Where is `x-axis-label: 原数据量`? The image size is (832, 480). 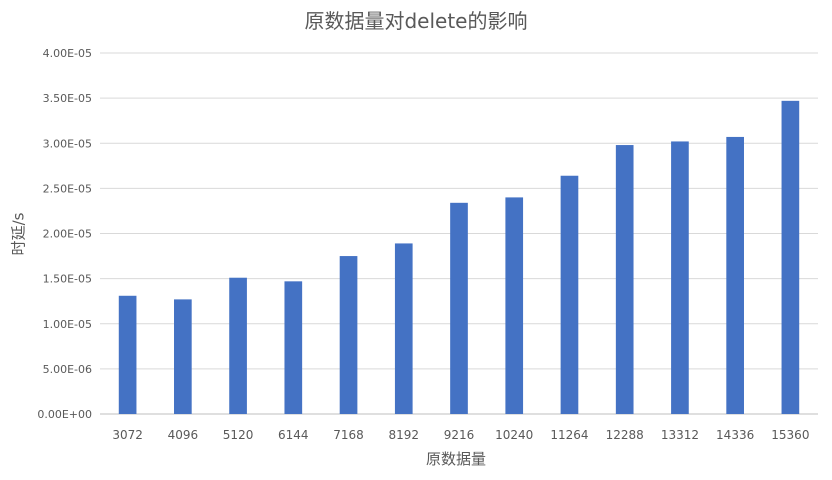
x-axis-label: 原数据量 is located at coordinates (455, 459).